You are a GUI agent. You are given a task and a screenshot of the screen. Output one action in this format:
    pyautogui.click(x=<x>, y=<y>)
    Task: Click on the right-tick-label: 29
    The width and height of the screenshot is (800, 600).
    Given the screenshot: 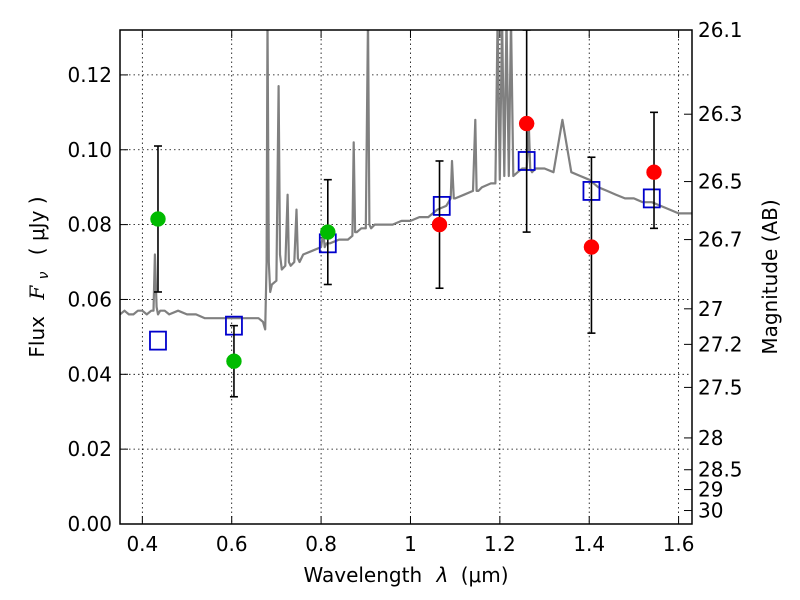 What is the action you would take?
    pyautogui.click(x=710, y=490)
    